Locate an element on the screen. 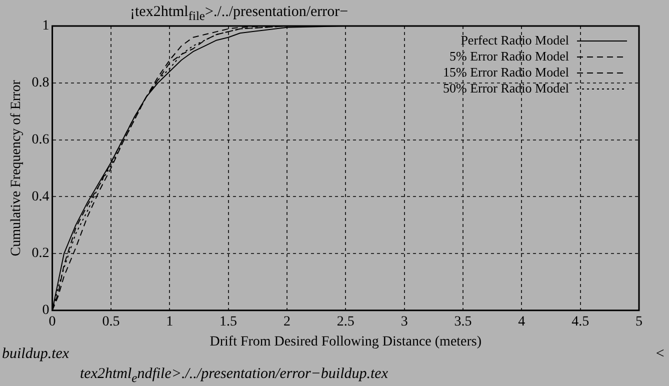 Image resolution: width=669 pixels, height=386 pixels. legend-label: 15% Error Radio Model is located at coordinates (506, 72).